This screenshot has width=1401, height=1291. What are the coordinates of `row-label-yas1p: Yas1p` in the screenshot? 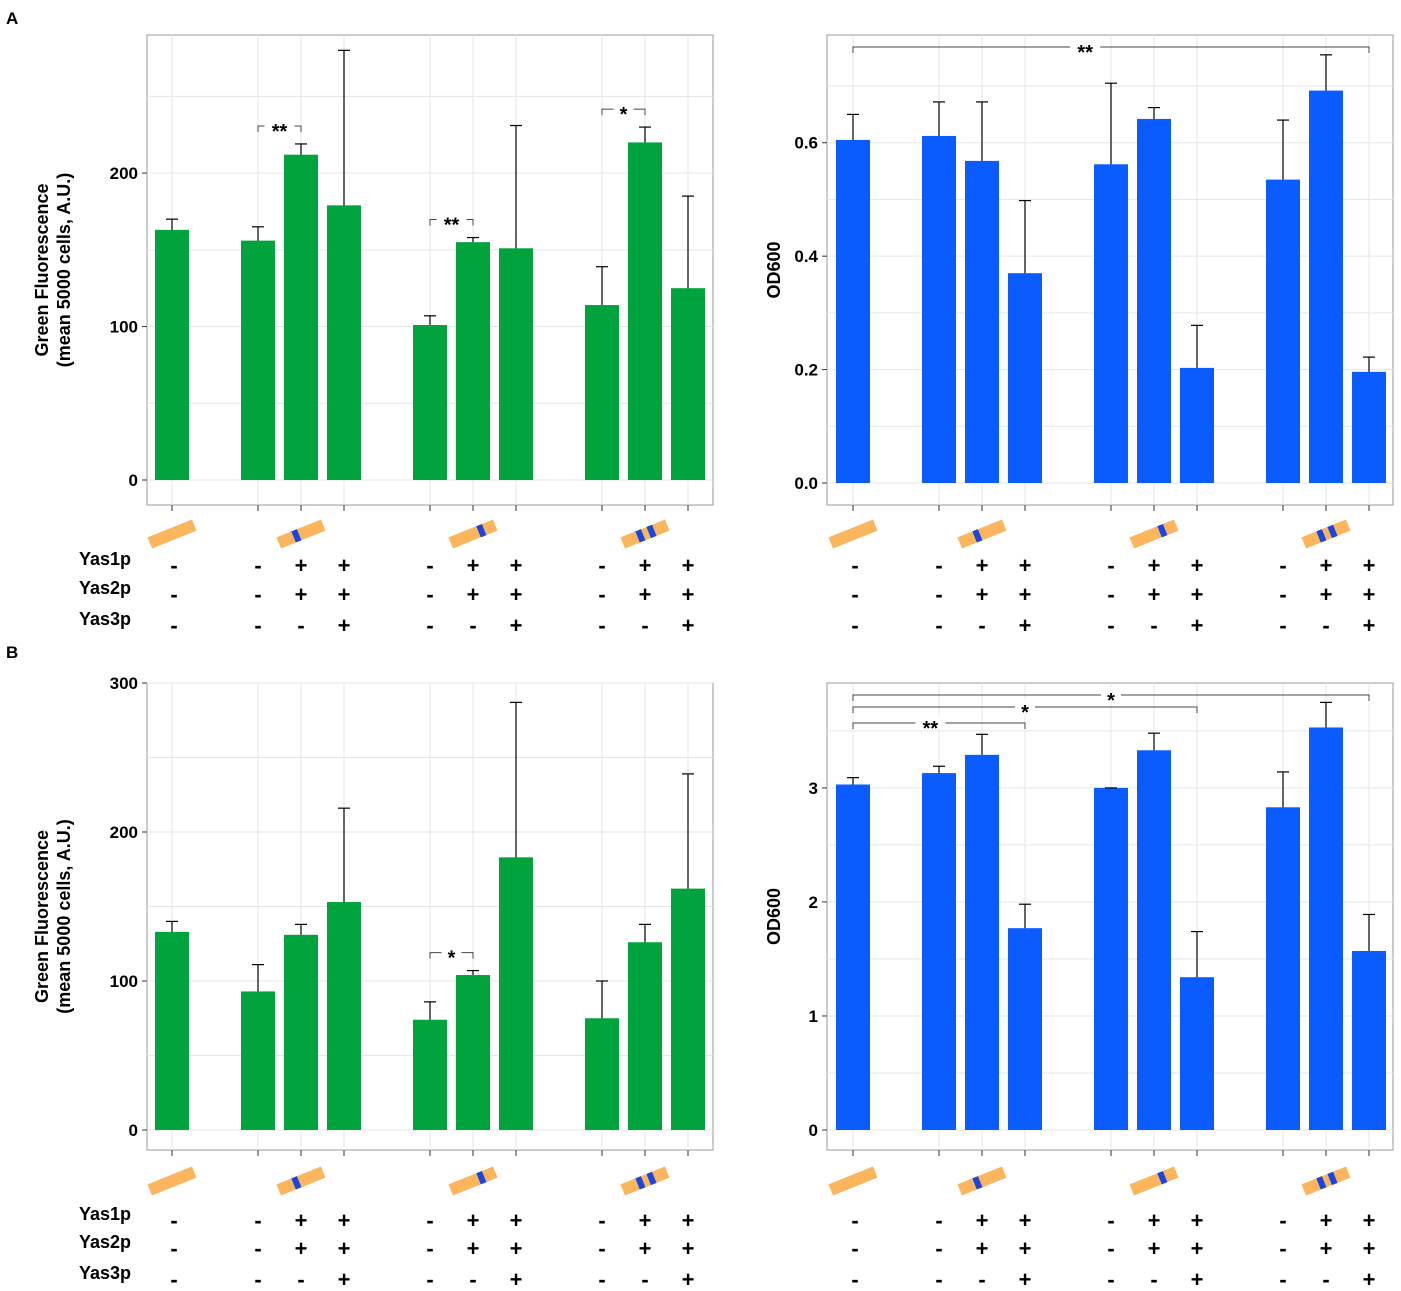 It's located at (105, 1214).